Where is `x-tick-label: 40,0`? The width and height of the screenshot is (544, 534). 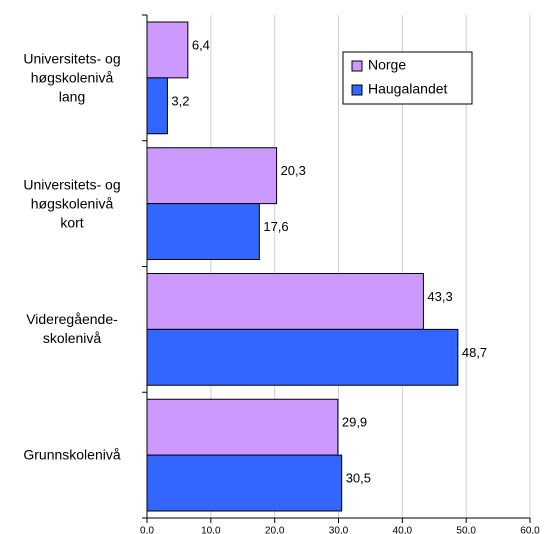 x-tick-label: 40,0 is located at coordinates (403, 530).